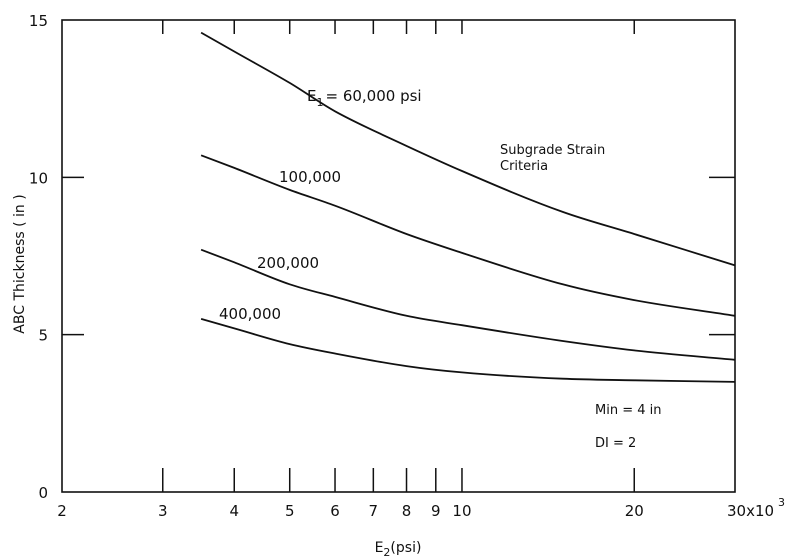 This screenshot has height=556, width=791. What do you see at coordinates (781, 502) in the screenshot?
I see `x-multiplier-exponent: 3` at bounding box center [781, 502].